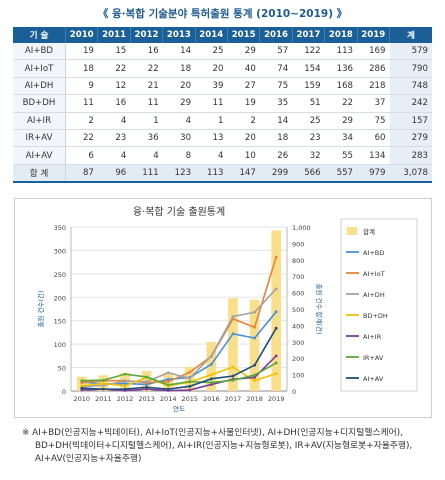 Image resolution: width=445 pixels, height=480 pixels. Describe the element at coordinates (146, 174) in the screenshot. I see `table-cell: 111` at that location.